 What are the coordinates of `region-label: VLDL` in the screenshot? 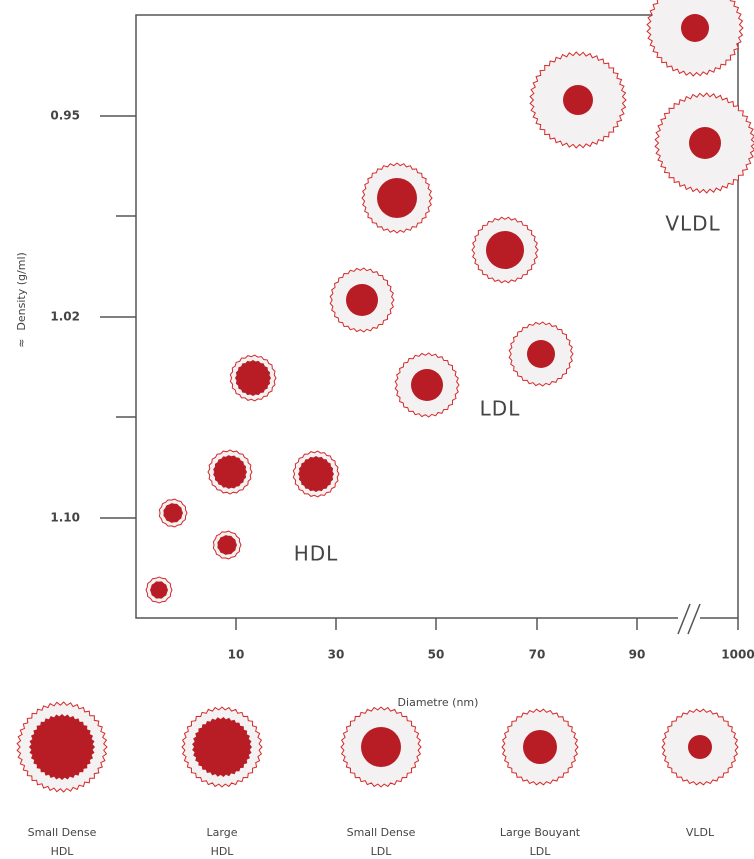 It's located at (692, 224).